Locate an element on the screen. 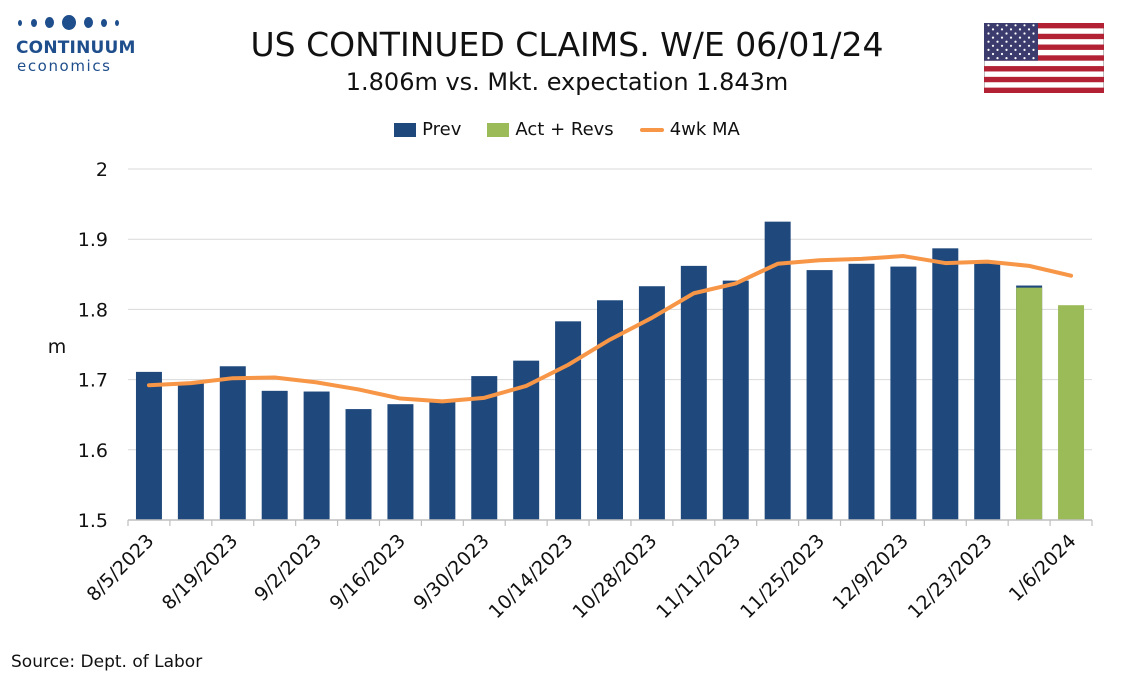 The width and height of the screenshot is (1134, 680). logo-wordmark: CONTINUUM is located at coordinates (76, 48).